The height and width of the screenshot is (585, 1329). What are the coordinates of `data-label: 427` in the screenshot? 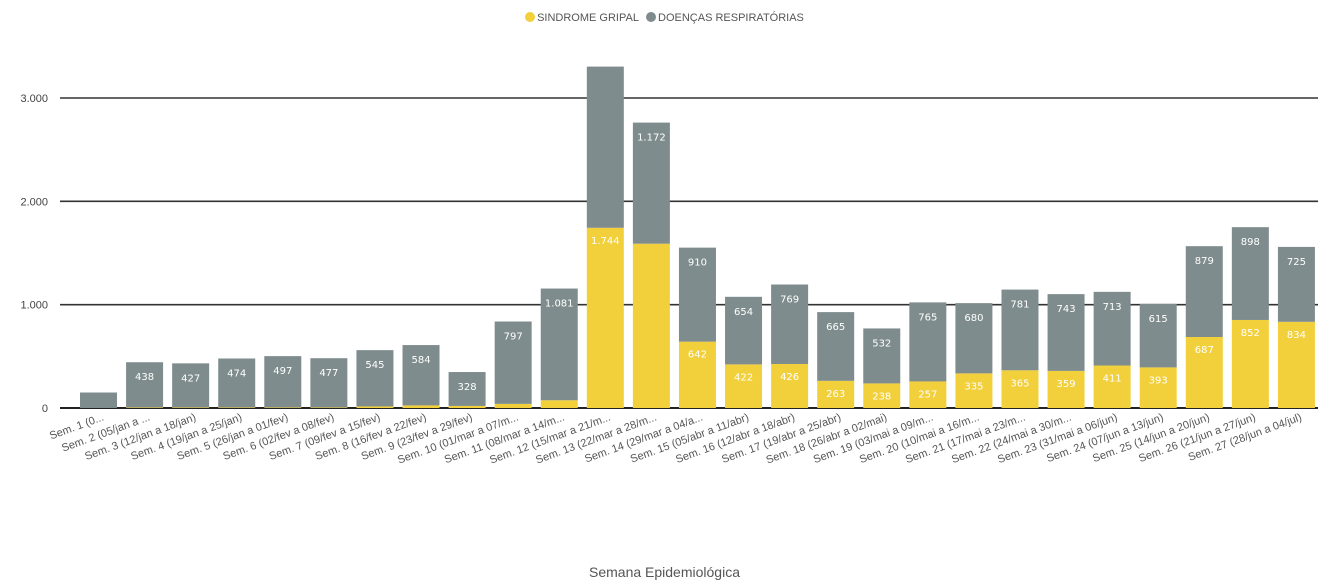 It's located at (190, 378).